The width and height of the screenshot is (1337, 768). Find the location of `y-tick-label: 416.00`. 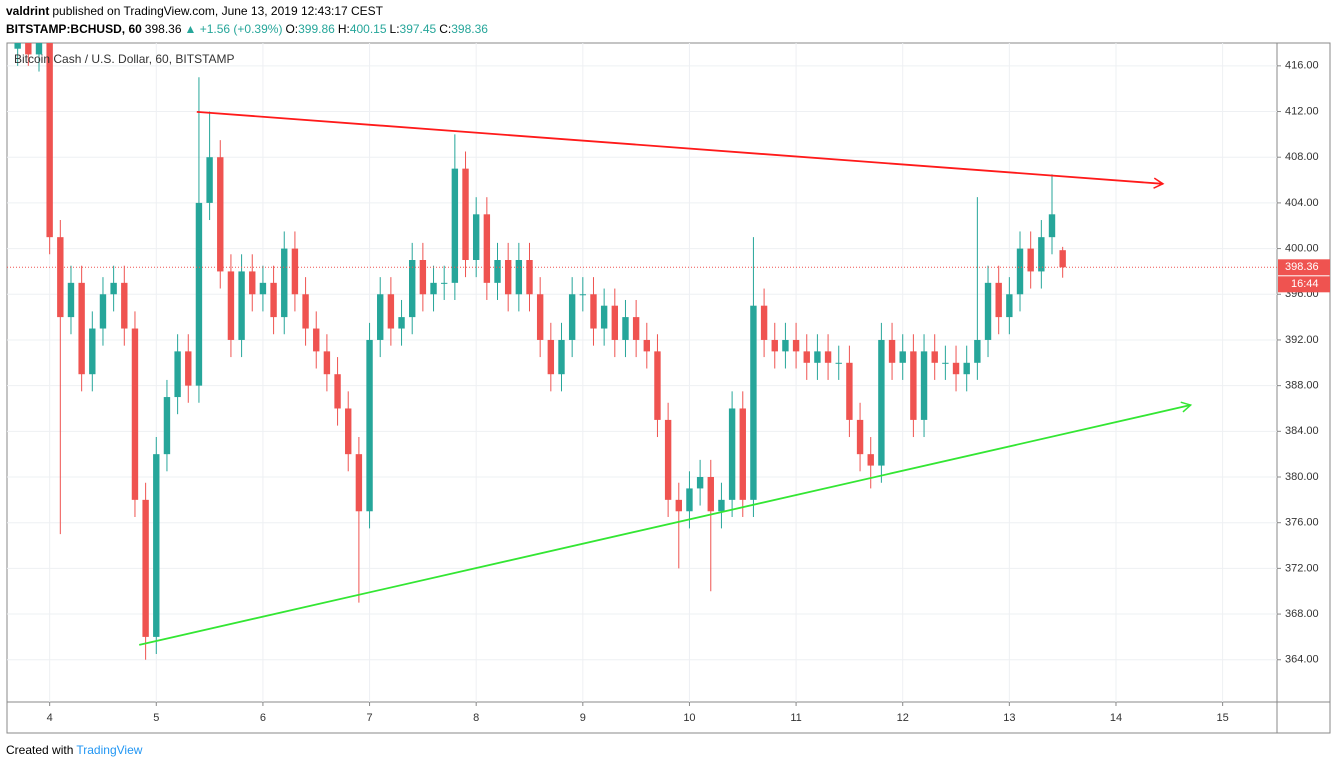

y-tick-label: 416.00 is located at coordinates (1302, 66).